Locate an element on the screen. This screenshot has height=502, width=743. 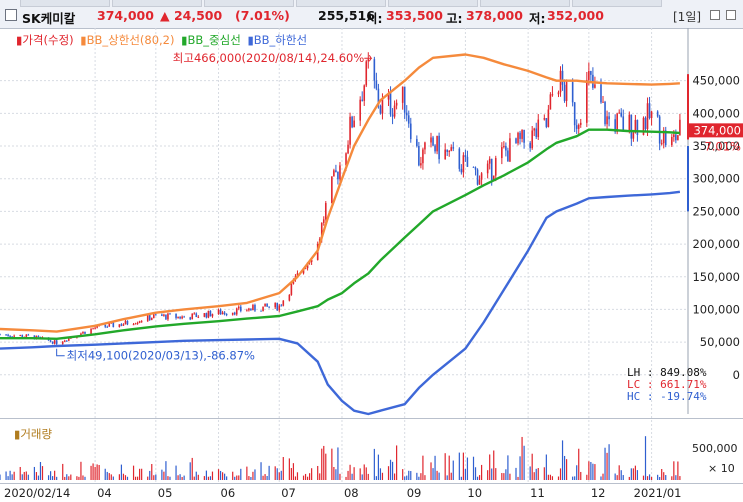
legend-bb-lower: BB_하한선 is located at coordinates (280, 40).